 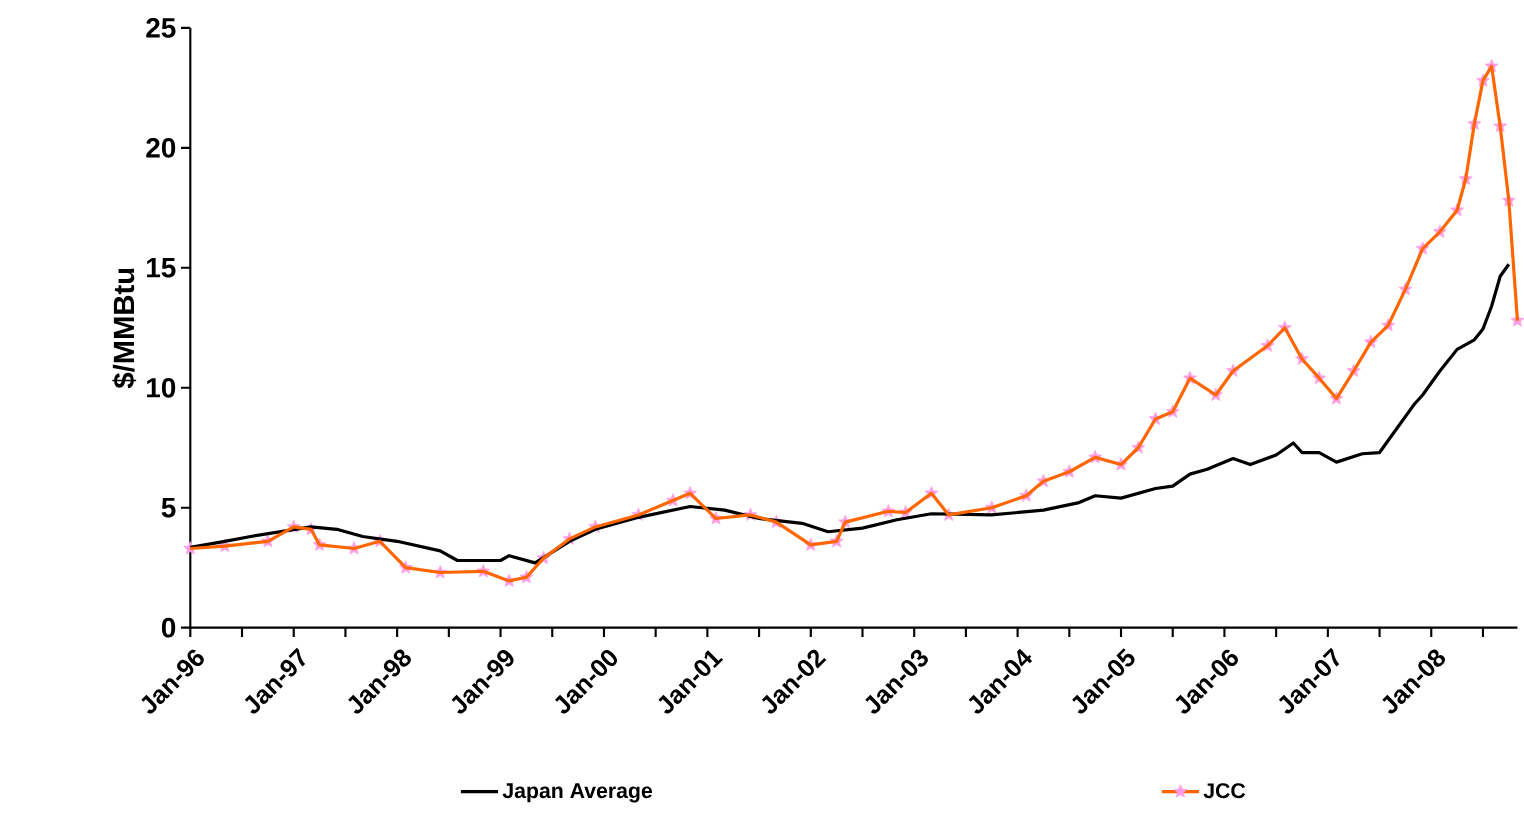 What do you see at coordinates (1224, 791) in the screenshot?
I see `legend-label: JCC` at bounding box center [1224, 791].